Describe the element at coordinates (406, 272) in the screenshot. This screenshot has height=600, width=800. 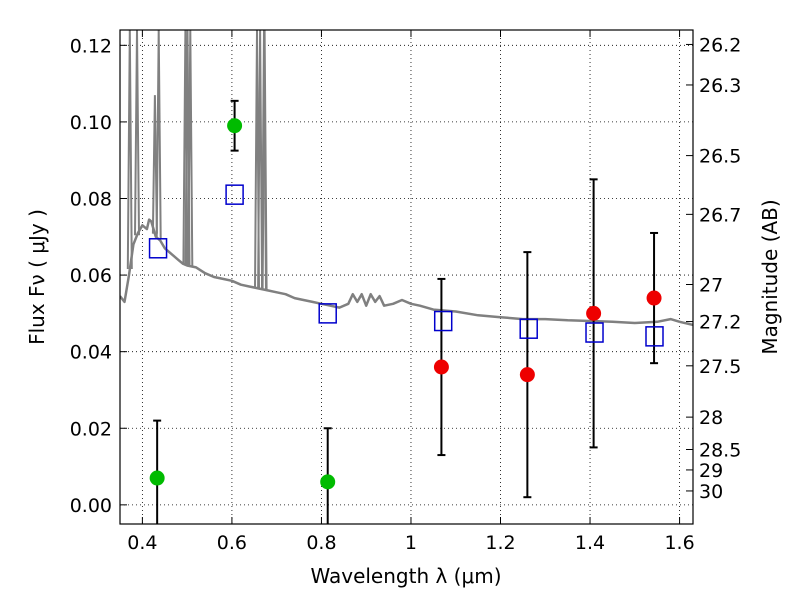
I see `spectrum-continuum` at that location.